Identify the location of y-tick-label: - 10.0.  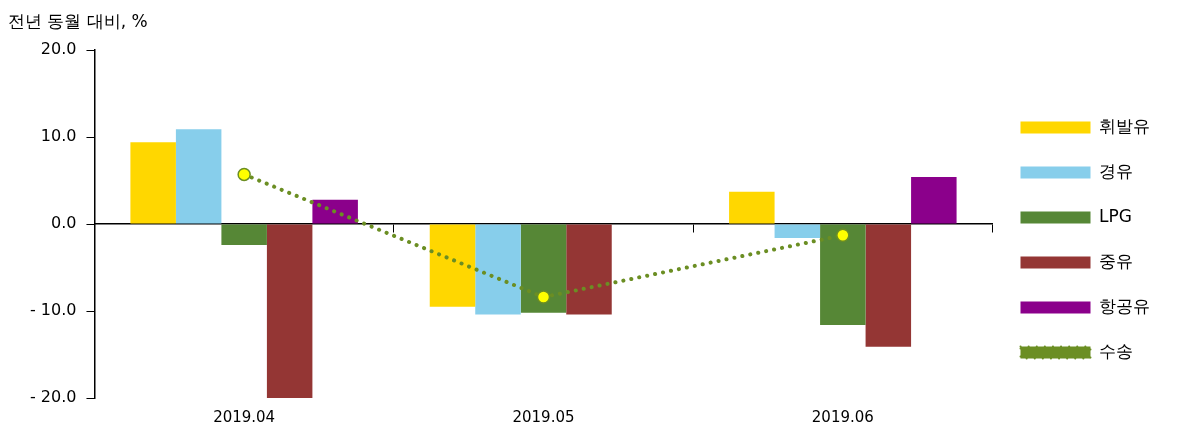
(53, 310).